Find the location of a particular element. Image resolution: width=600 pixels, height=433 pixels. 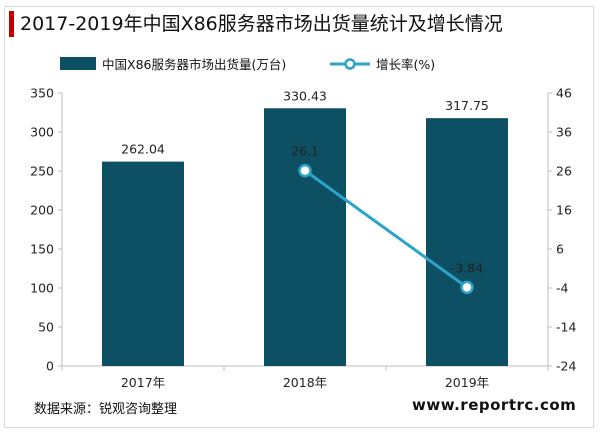

legend-label-shipments: 中国X86服务器市场出货量(万台) is located at coordinates (194, 64).